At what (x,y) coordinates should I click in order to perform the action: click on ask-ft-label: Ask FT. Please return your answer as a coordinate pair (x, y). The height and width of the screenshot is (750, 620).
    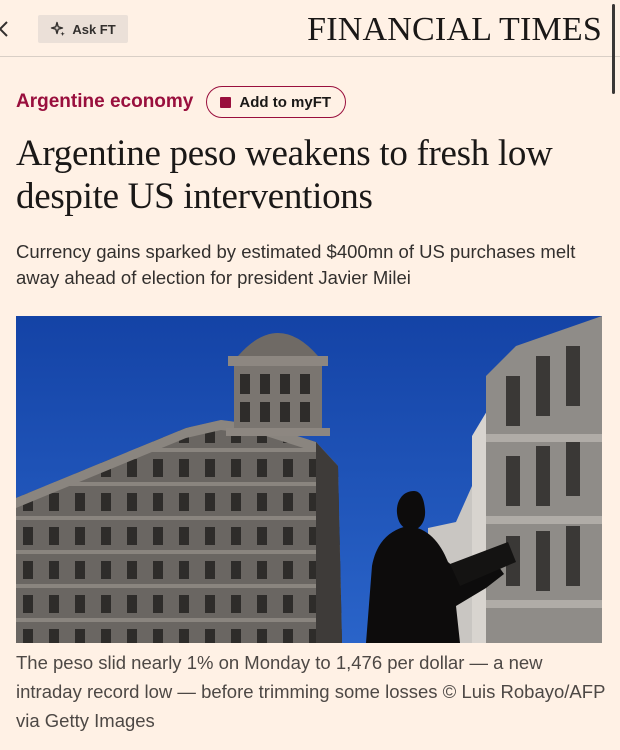
    Looking at the image, I should click on (94, 29).